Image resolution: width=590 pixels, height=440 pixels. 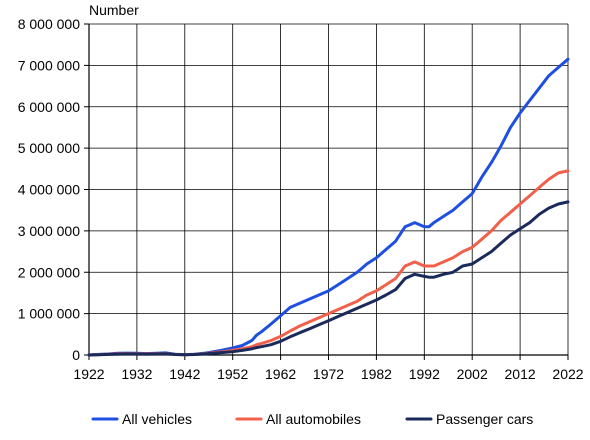 What do you see at coordinates (472, 374) in the screenshot?
I see `x-tick-label: 2002` at bounding box center [472, 374].